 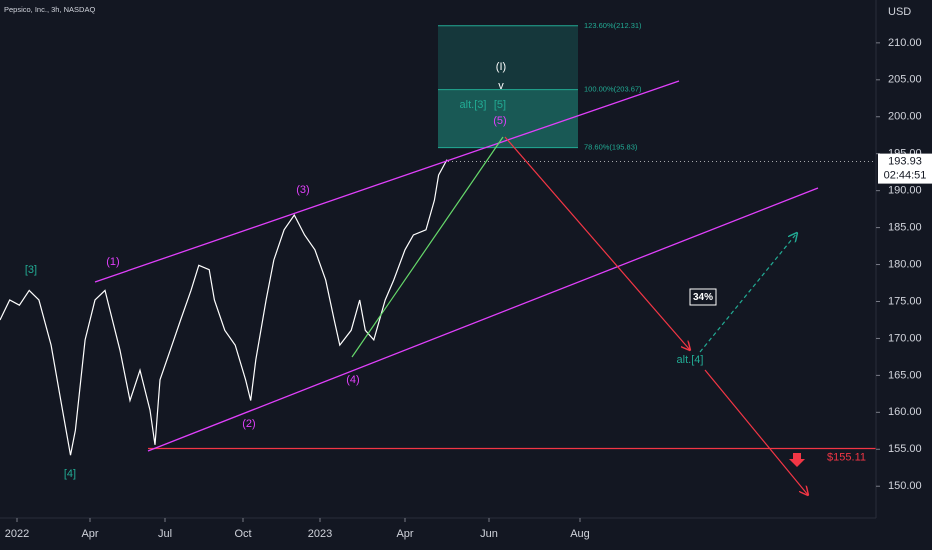 What do you see at coordinates (165, 534) in the screenshot?
I see `x-tick-label: Jul` at bounding box center [165, 534].